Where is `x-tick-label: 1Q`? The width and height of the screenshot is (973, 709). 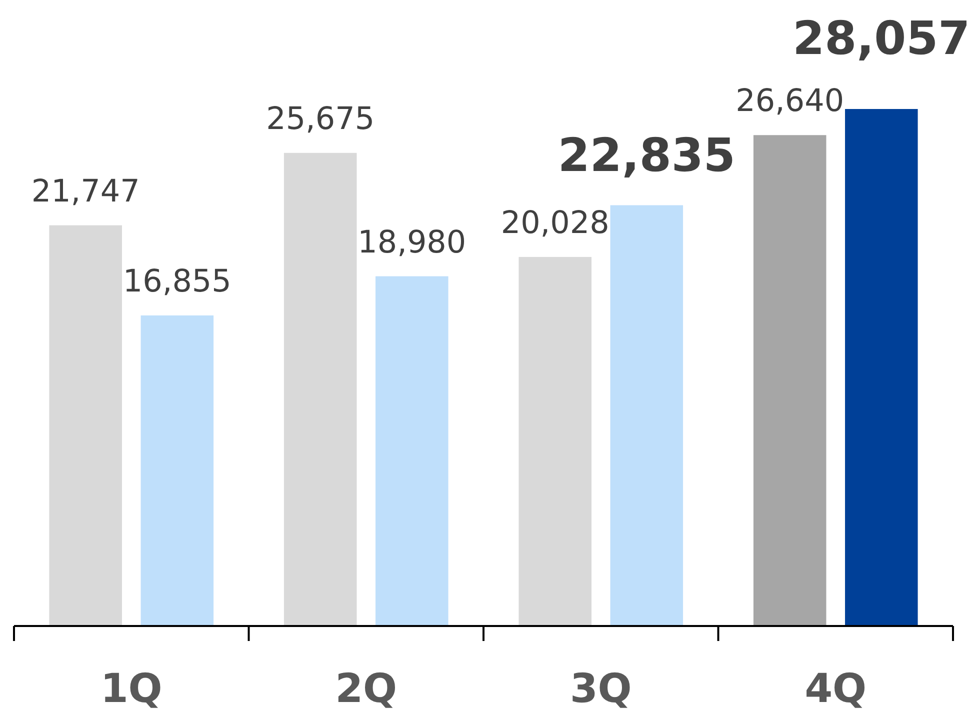
x-tick-label: 1Q is located at coordinates (131, 687).